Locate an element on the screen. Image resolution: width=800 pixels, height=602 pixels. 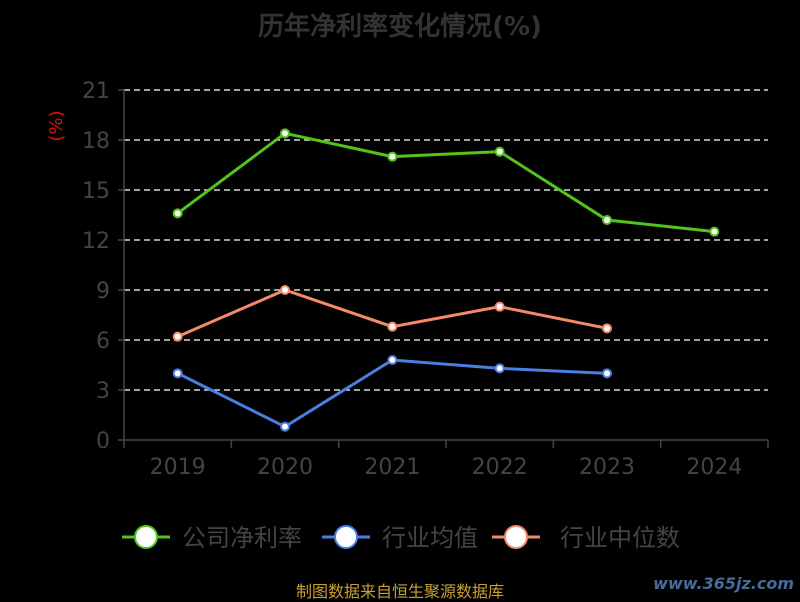
chart-title: 历年净利率变化情况(%) is located at coordinates (400, 27).